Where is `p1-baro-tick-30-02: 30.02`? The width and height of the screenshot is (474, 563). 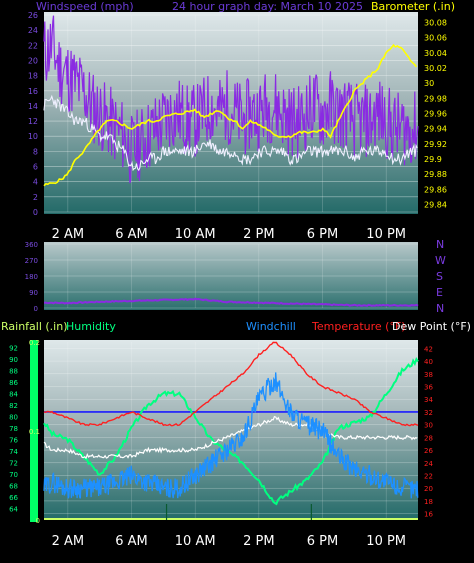 p1-baro-tick-30-02: 30.02 is located at coordinates (435, 68).